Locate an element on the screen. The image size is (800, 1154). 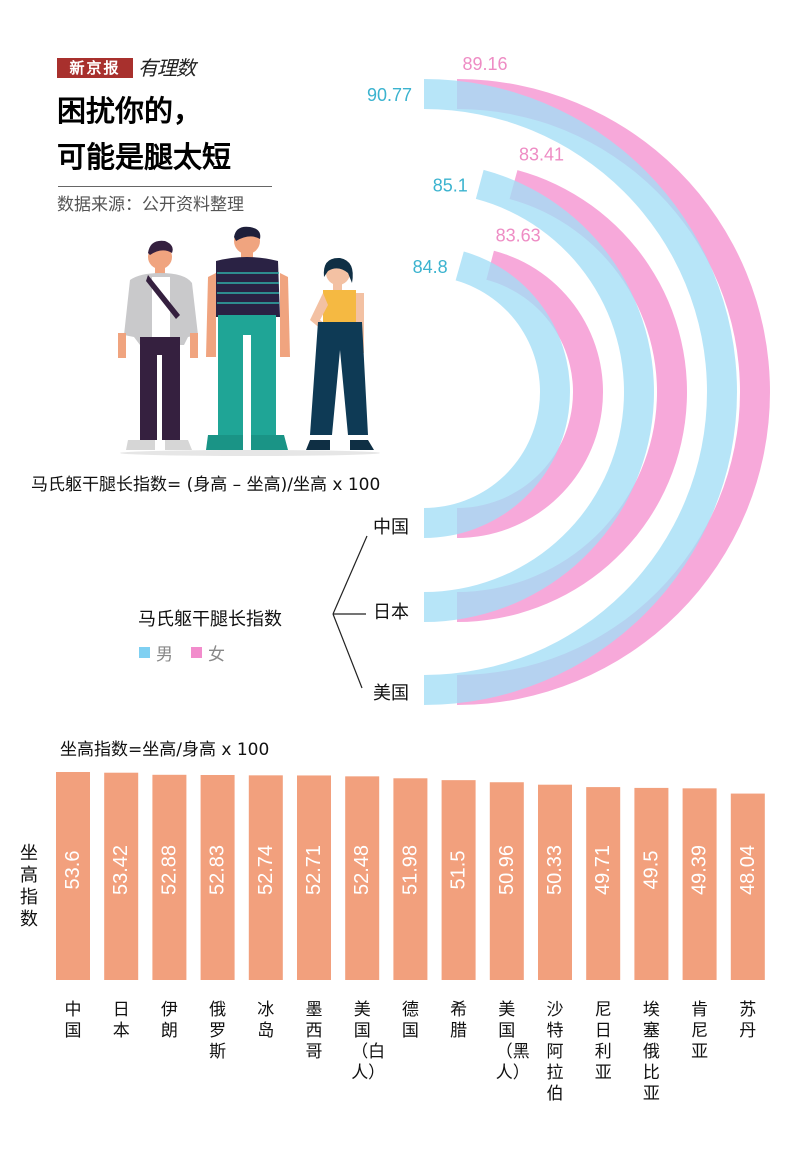
x-tick-label: 希腊 is located at coordinates (459, 1020).